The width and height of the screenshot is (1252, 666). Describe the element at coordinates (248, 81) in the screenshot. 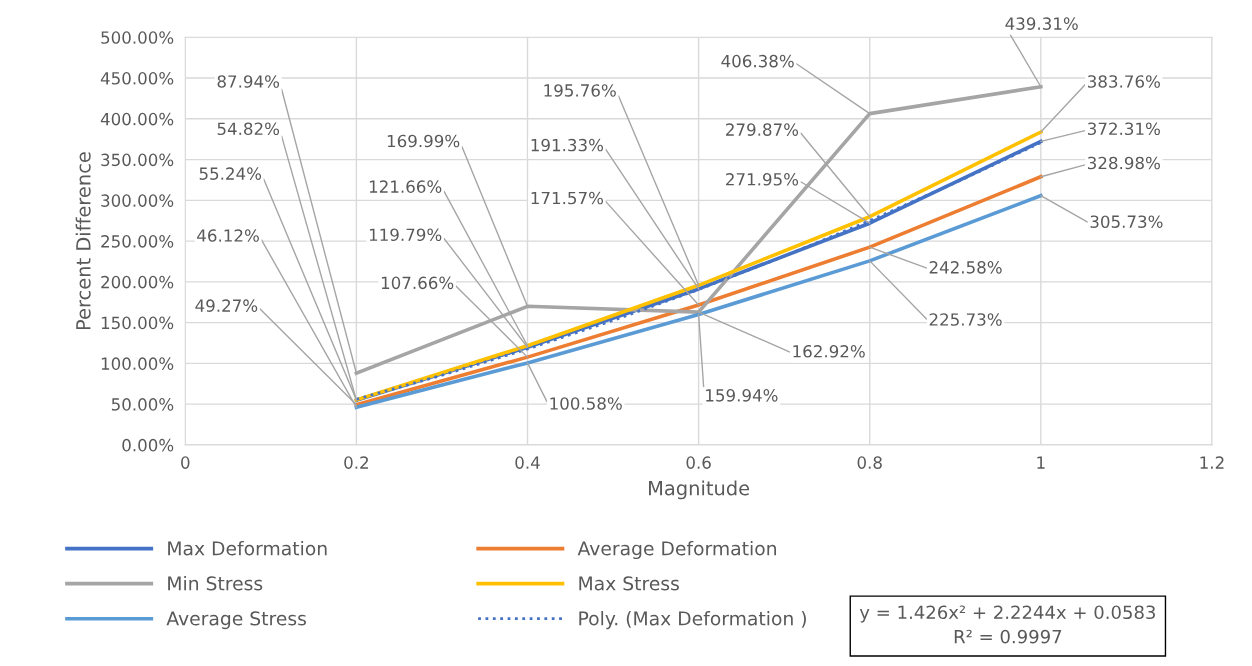

I see `data-label: 87.94%` at that location.